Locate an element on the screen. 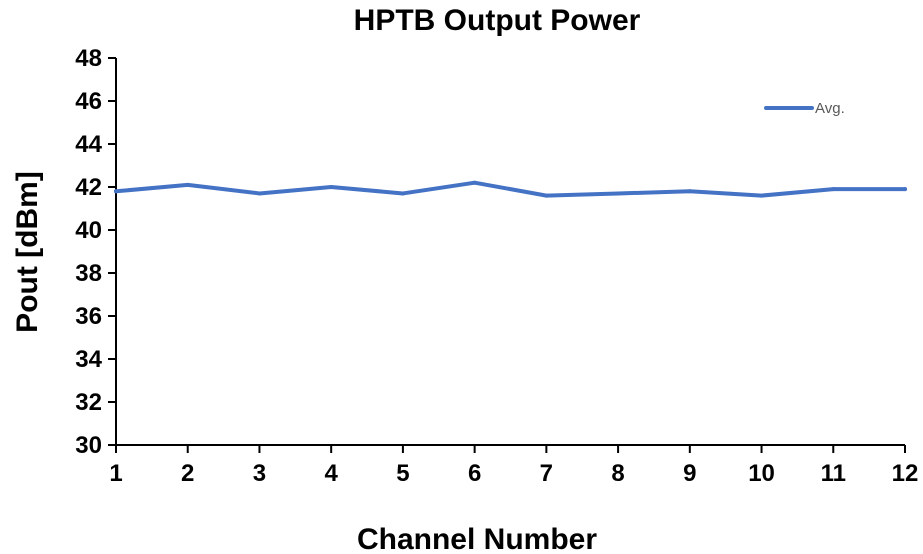  x-tick-label: 9 is located at coordinates (689, 473).